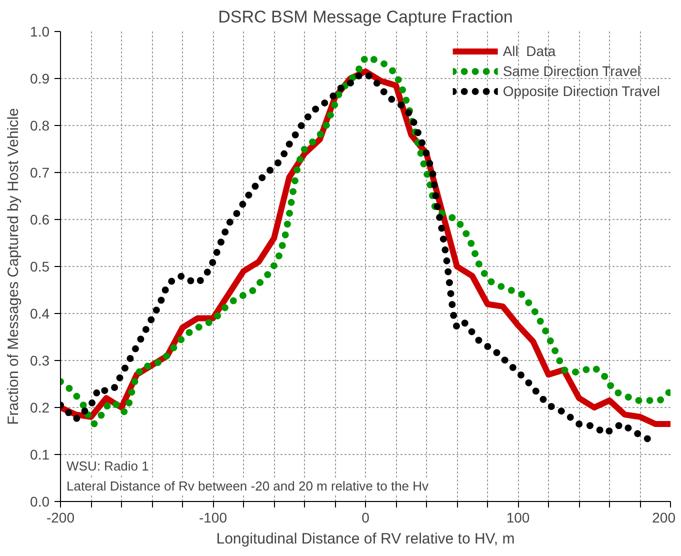 This screenshot has width=681, height=556. What do you see at coordinates (40, 126) in the screenshot?
I see `y-tick-label: 0.8` at bounding box center [40, 126].